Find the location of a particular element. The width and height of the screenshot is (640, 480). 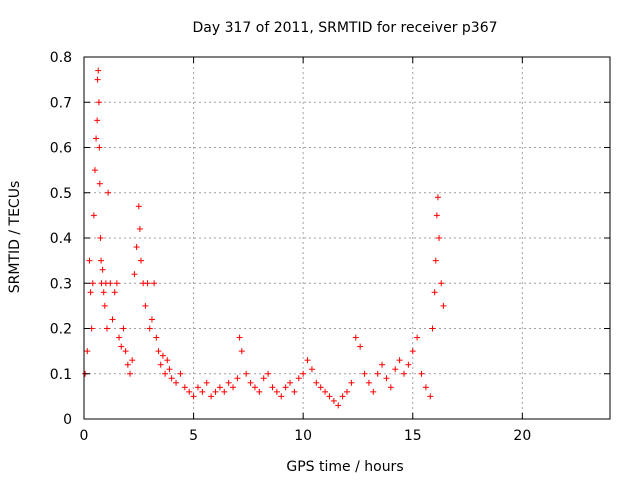

x-tick-label: 15 is located at coordinates (413, 436).